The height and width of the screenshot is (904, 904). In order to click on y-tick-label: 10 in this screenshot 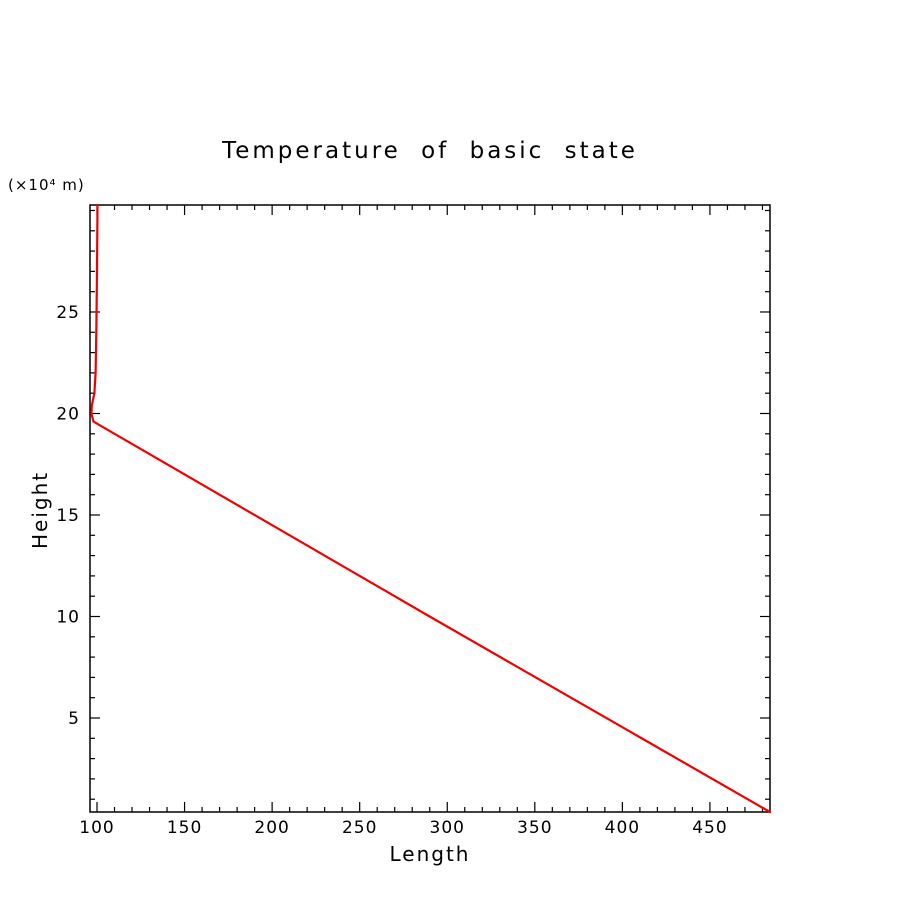, I will do `click(68, 618)`.